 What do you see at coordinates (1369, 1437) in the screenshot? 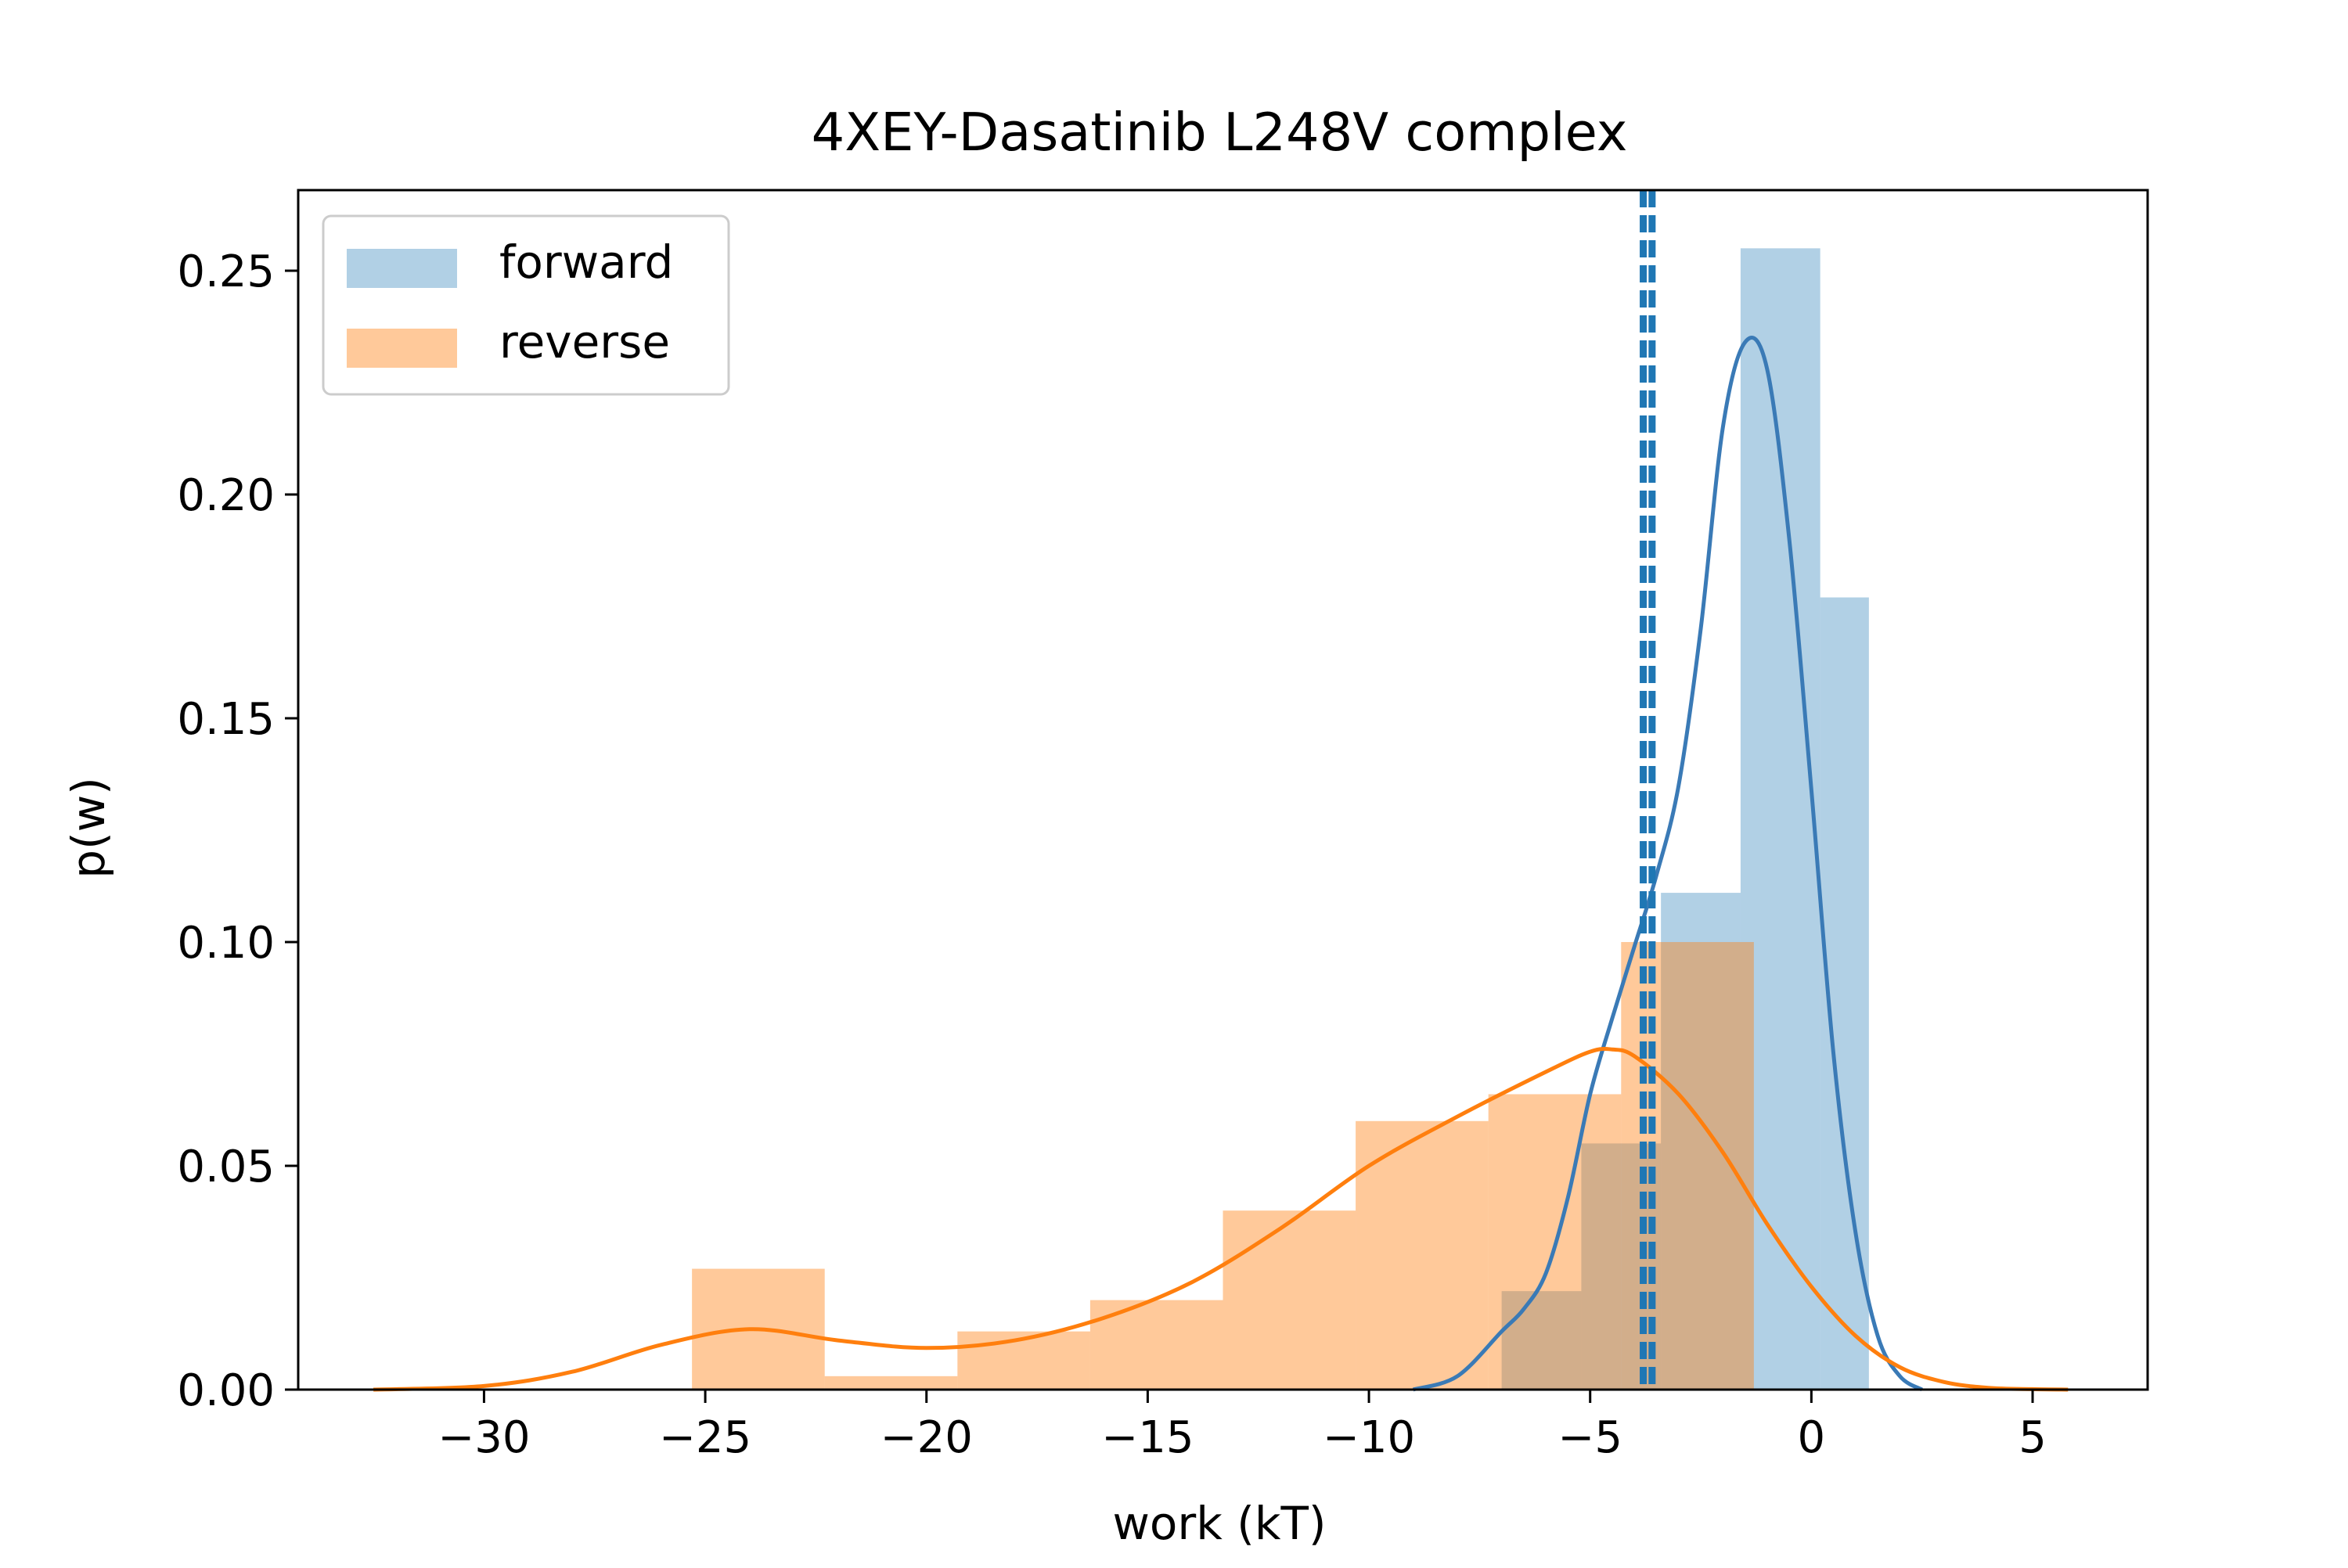
I see `x-tick-label: −10` at bounding box center [1369, 1437].